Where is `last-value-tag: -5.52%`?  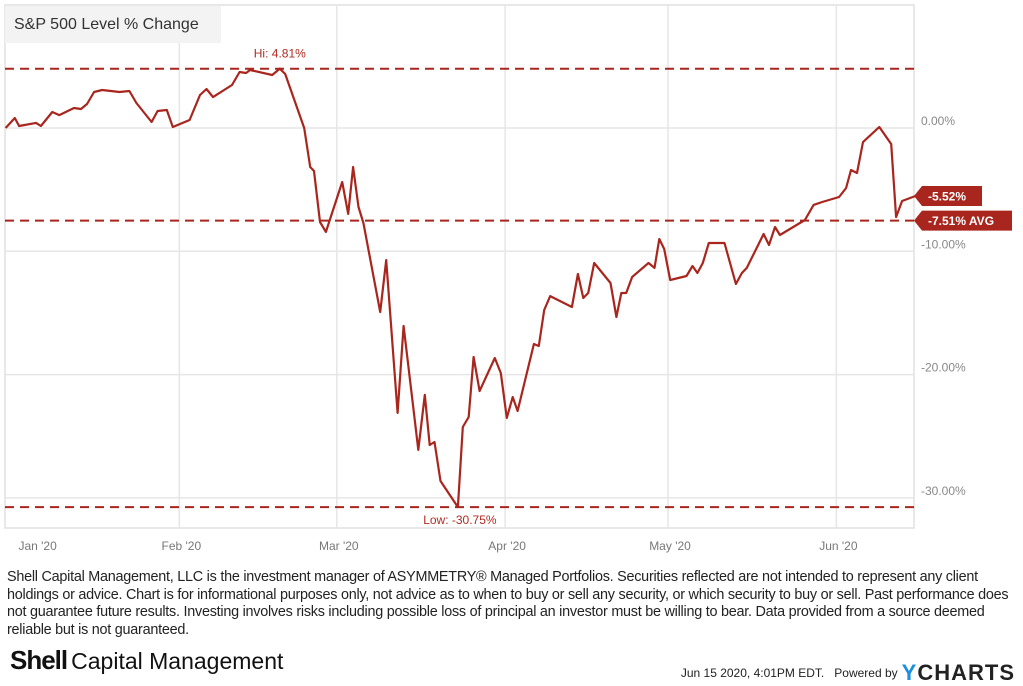 last-value-tag: -5.52% is located at coordinates (947, 197).